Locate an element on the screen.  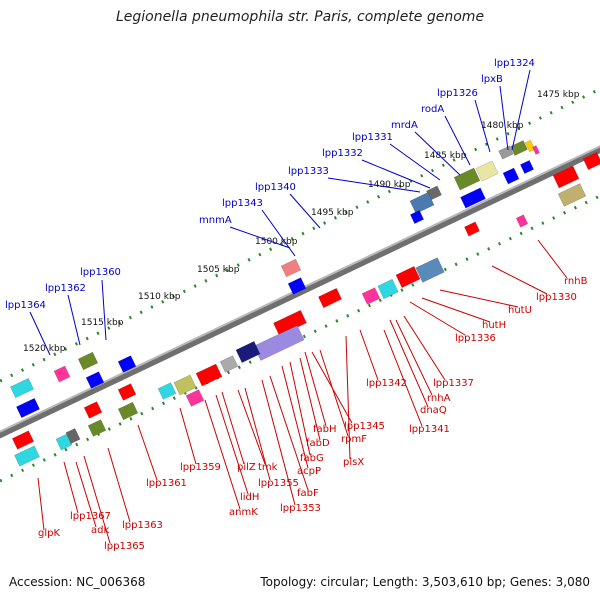
gene-label-forward: lpp1331 is located at coordinates (372, 137).